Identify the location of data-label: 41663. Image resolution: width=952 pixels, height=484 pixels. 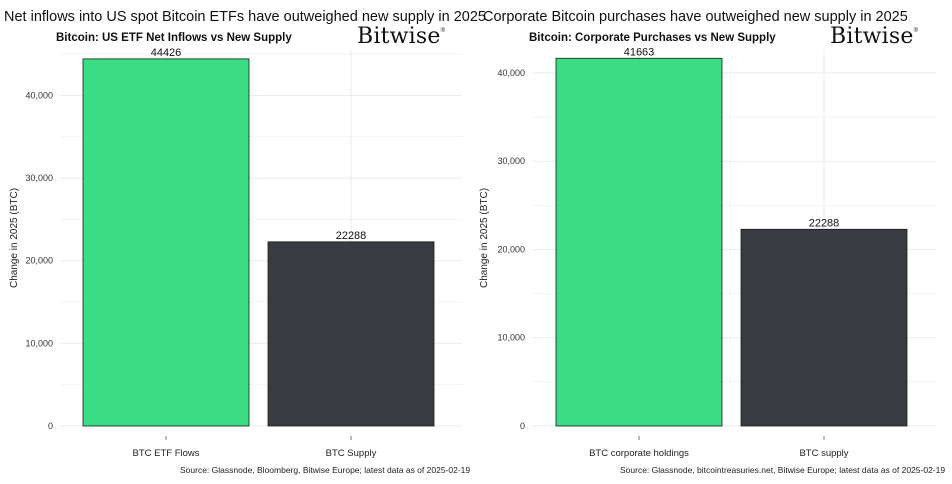
(639, 52).